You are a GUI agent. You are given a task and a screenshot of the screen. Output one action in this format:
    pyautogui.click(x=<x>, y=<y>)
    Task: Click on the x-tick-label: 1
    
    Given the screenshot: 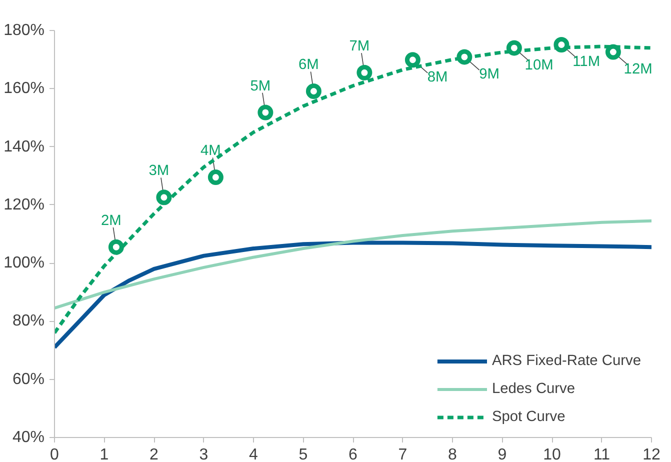 What is the action you would take?
    pyautogui.click(x=104, y=454)
    